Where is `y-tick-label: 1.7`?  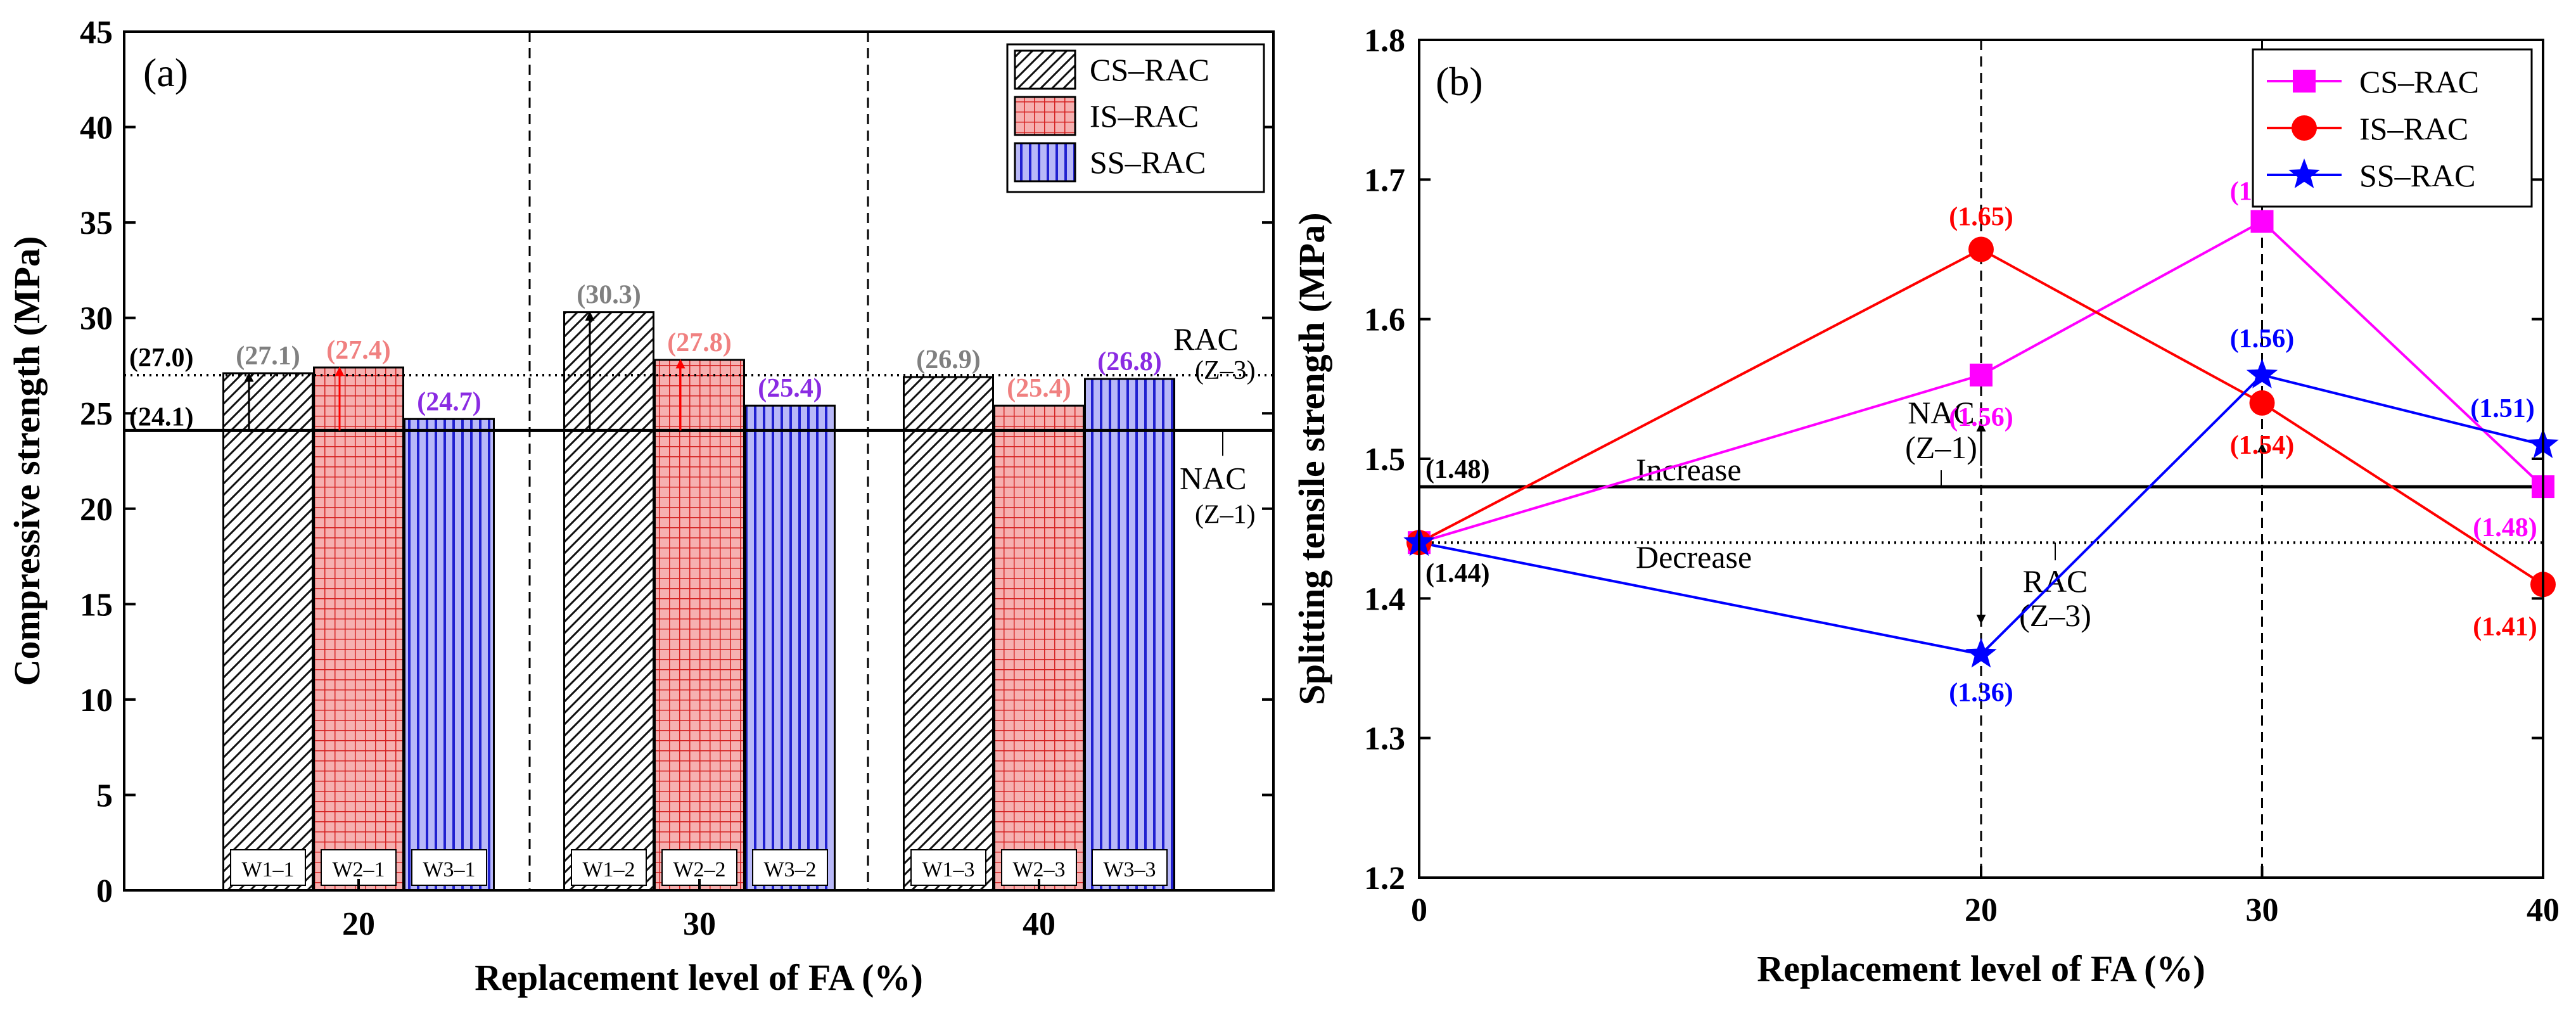
y-tick-label: 1.7 is located at coordinates (1384, 180).